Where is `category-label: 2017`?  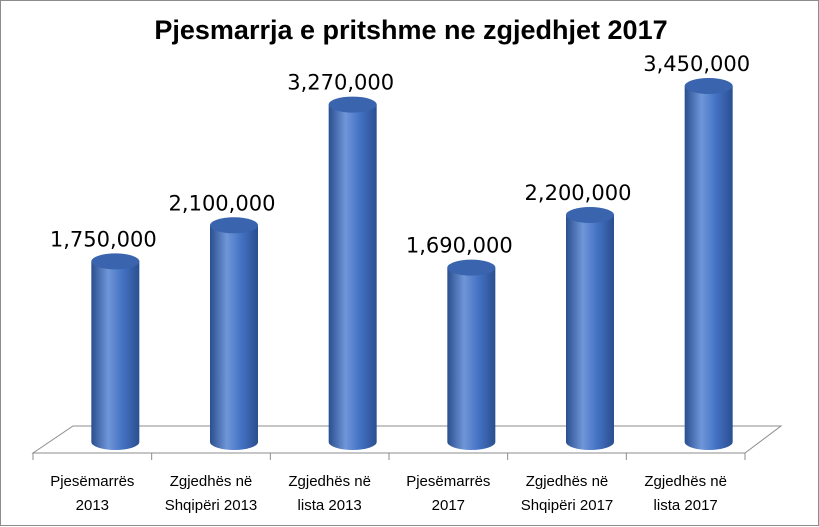
category-label: 2017 is located at coordinates (448, 505).